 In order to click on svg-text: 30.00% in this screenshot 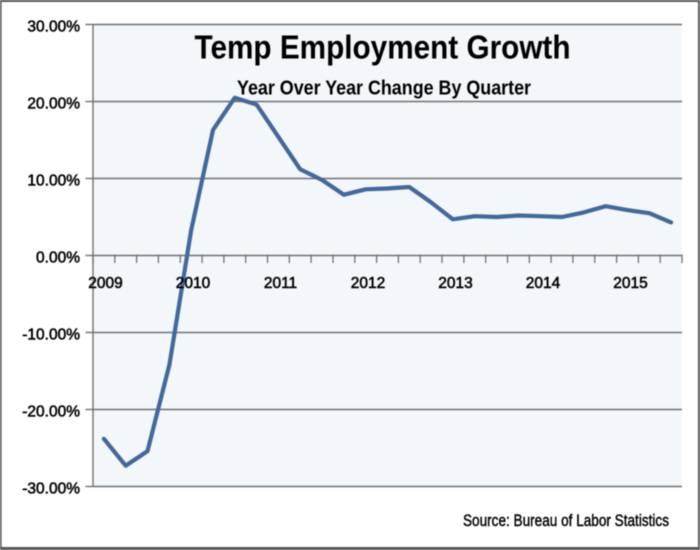, I will do `click(53, 27)`.